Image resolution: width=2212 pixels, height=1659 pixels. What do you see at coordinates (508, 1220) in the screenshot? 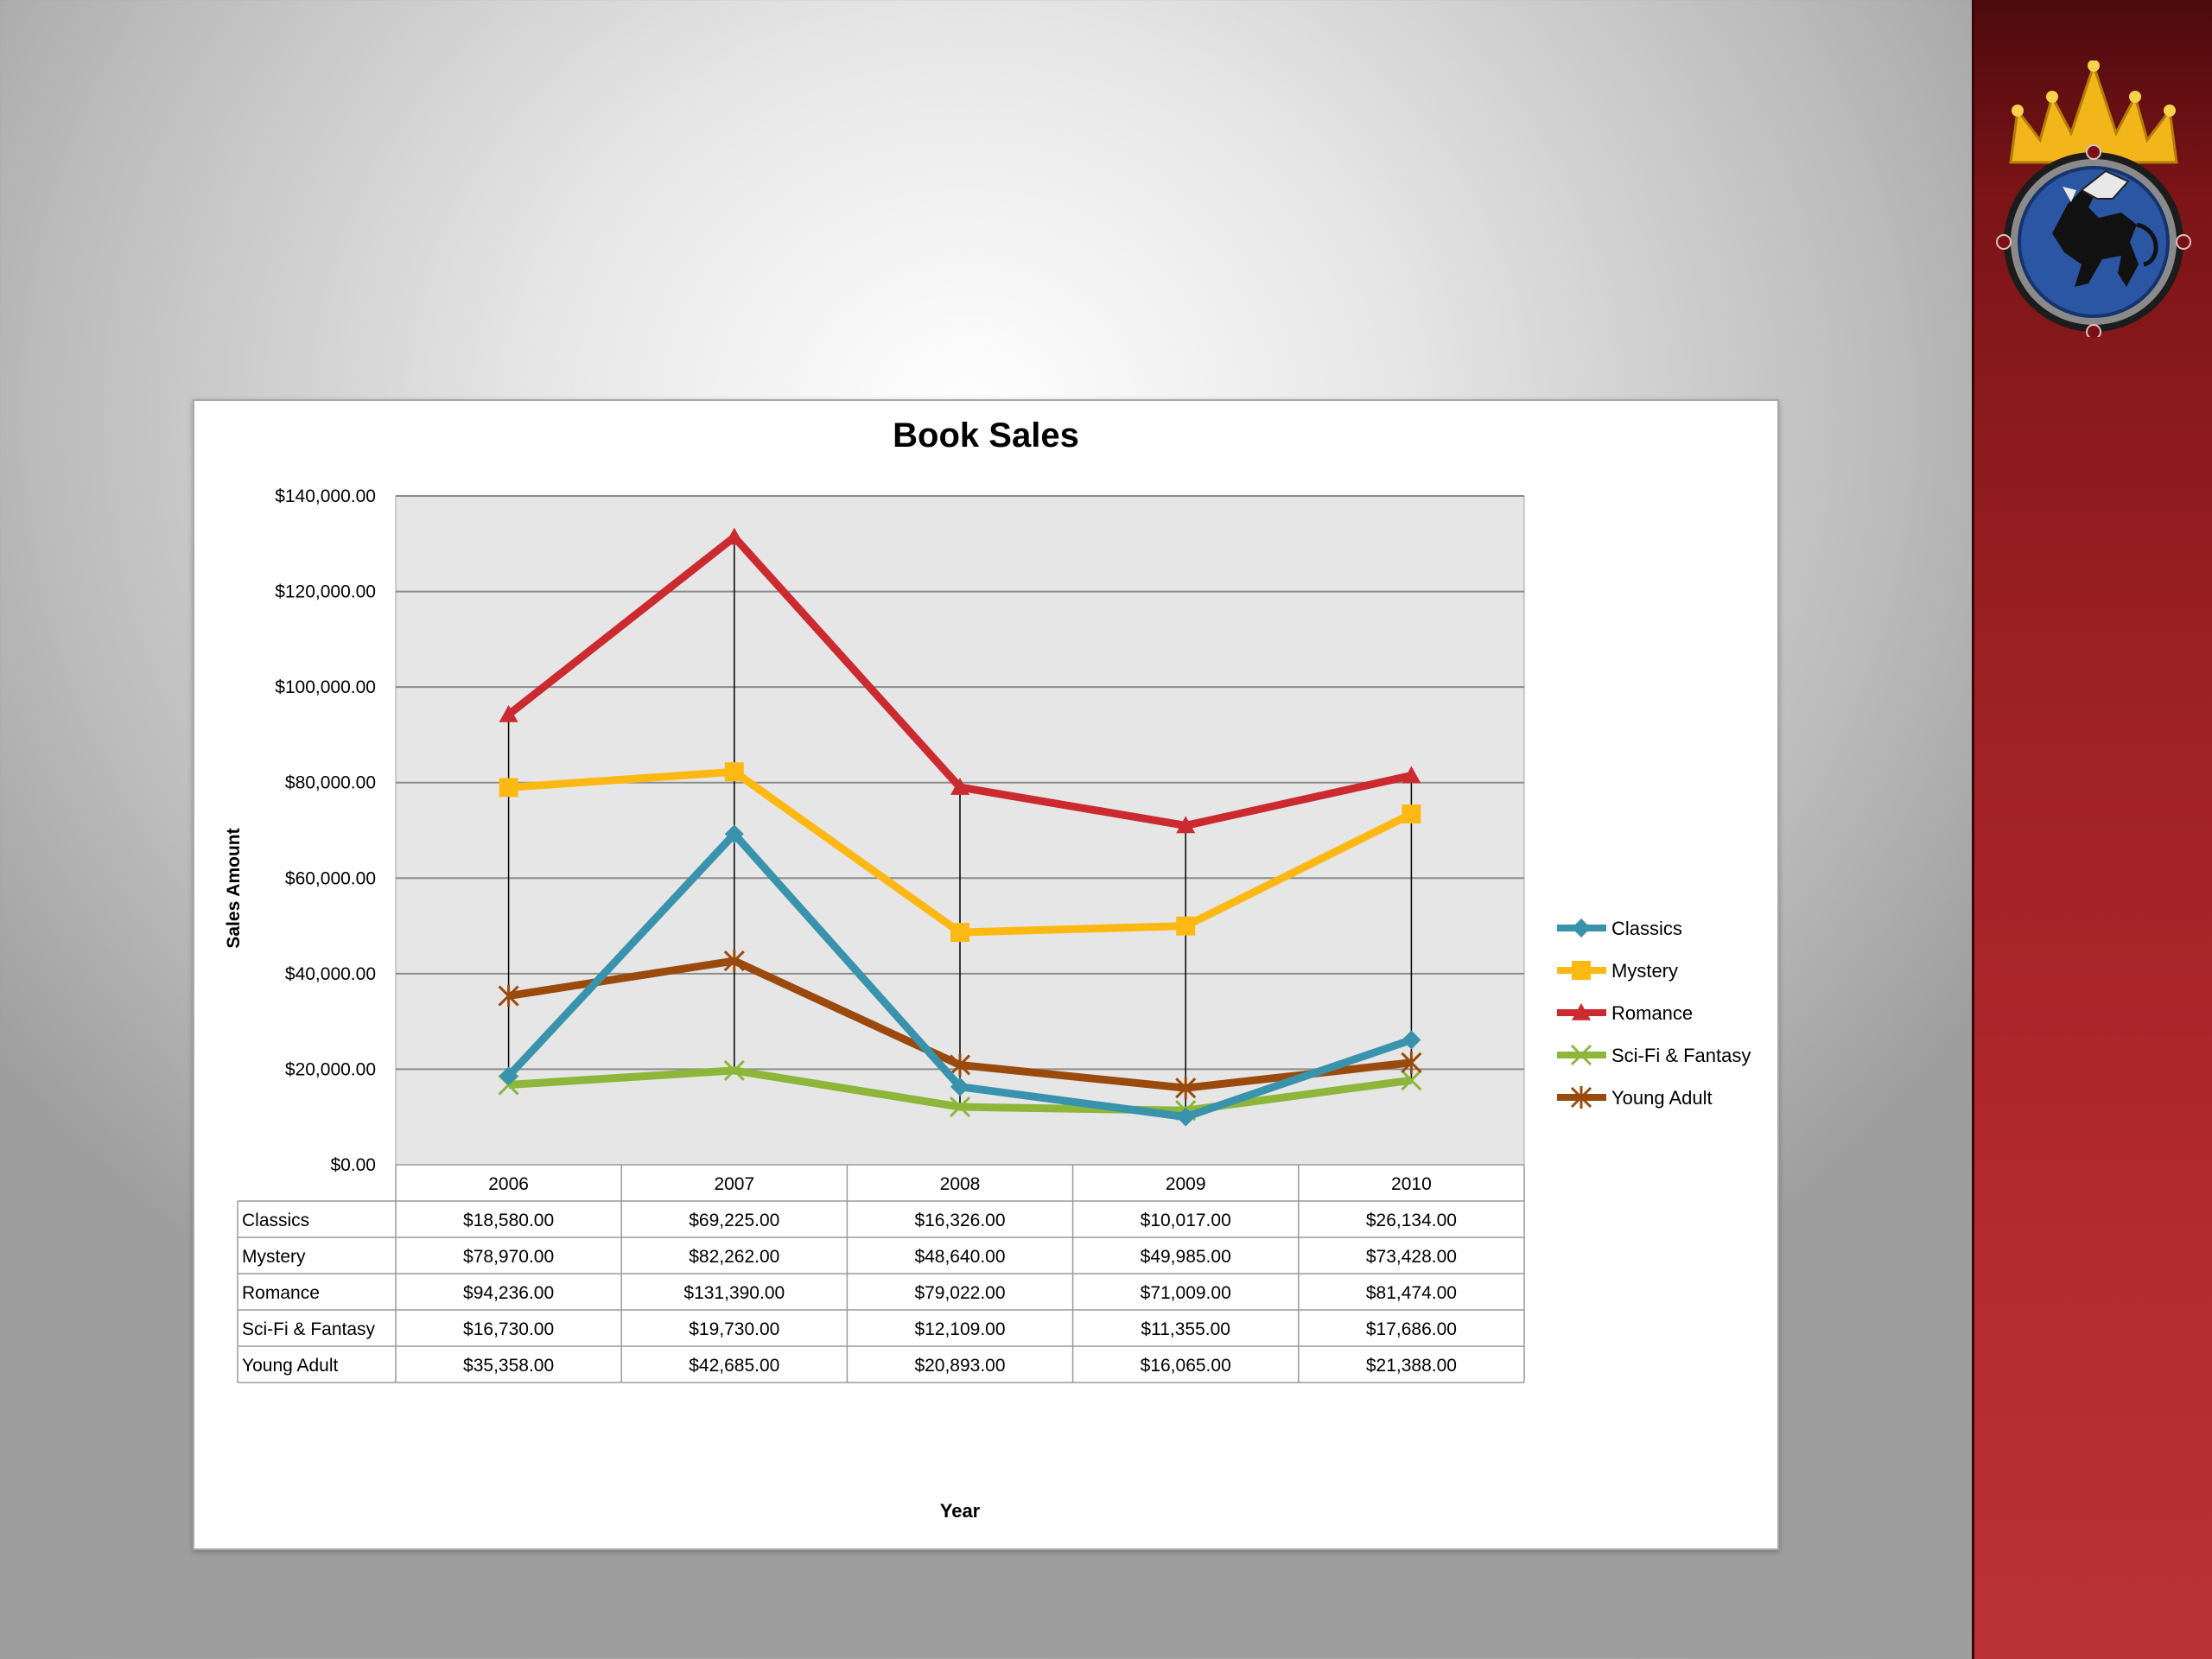
I see `table-cell: $18,580.00` at bounding box center [508, 1220].